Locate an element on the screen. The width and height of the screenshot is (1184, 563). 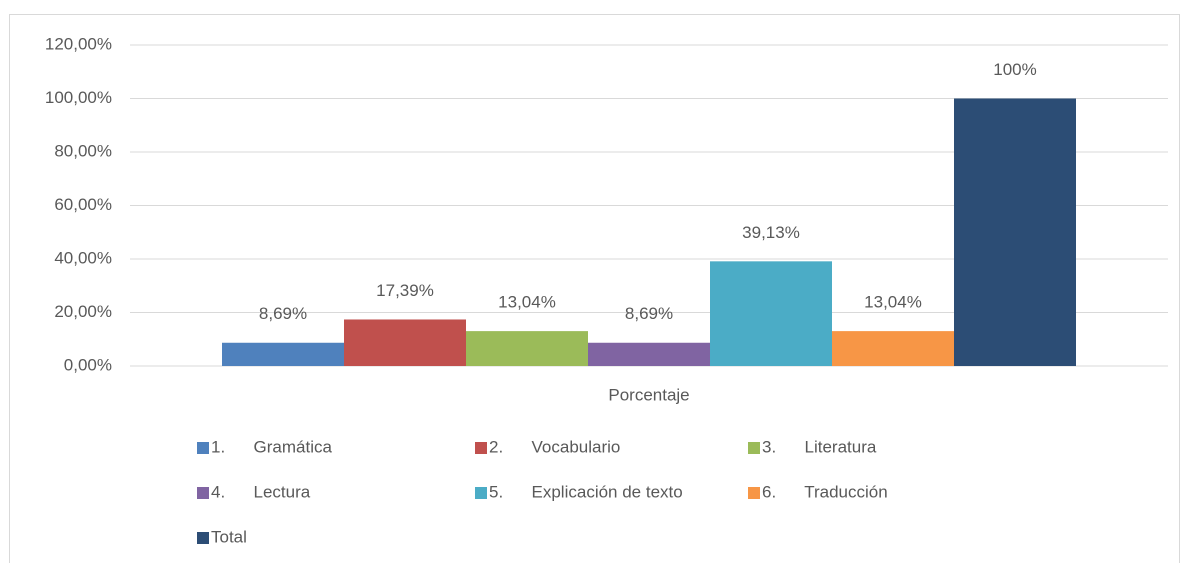
y-tick-label: 0,00% is located at coordinates (88, 364).